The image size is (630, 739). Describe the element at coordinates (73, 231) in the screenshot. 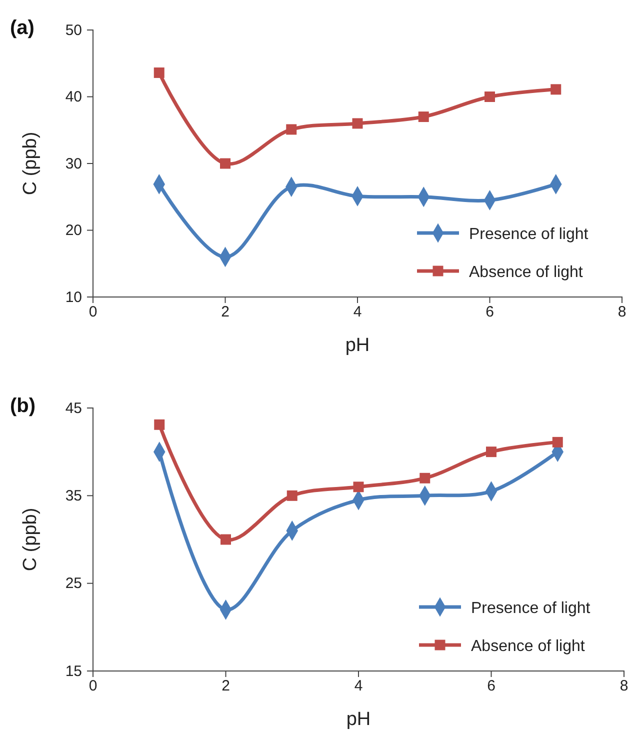

I see `y-tick-label: 20` at that location.